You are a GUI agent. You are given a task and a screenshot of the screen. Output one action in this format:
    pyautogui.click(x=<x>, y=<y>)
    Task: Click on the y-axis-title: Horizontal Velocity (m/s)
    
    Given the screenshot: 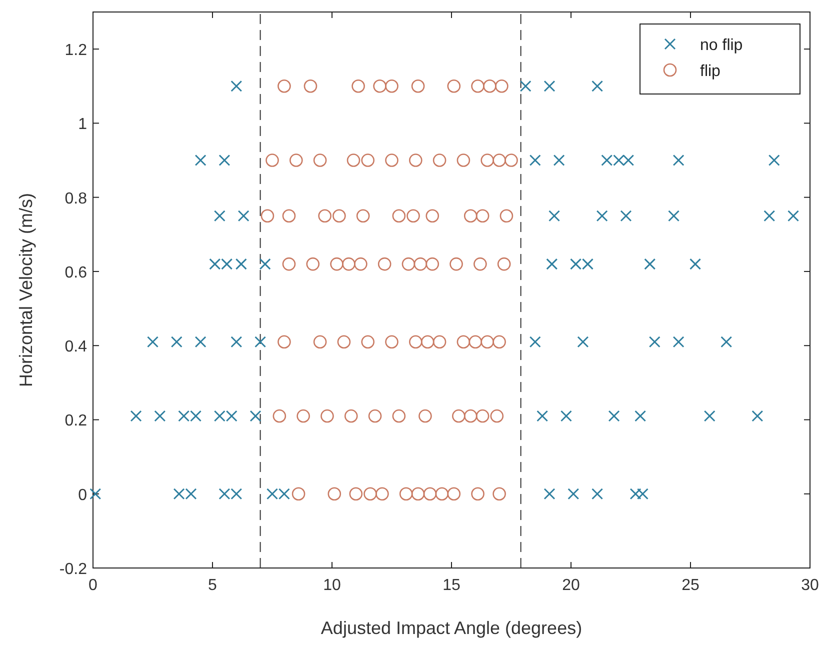 What is the action you would take?
    pyautogui.click(x=26, y=290)
    